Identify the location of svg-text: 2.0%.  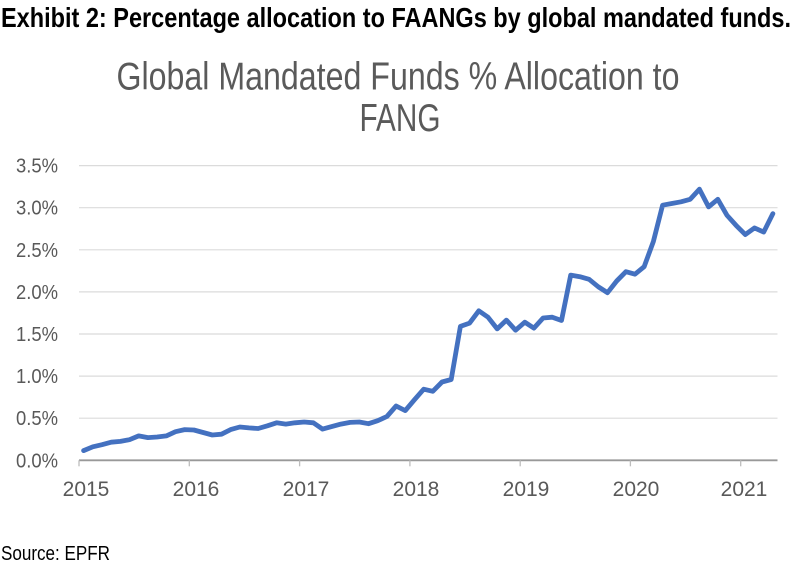
(37, 292).